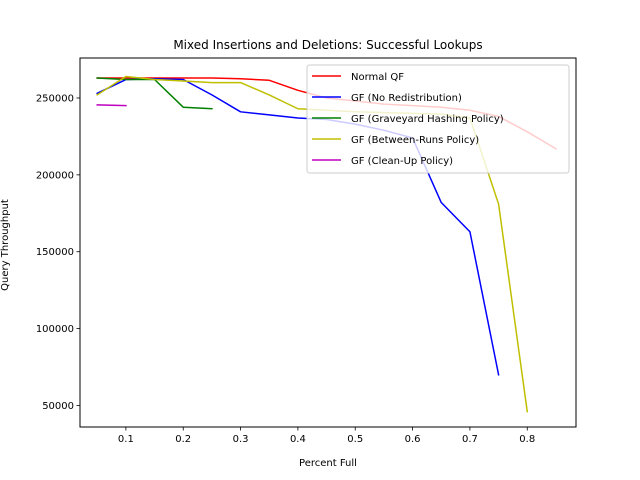 This screenshot has height=480, width=640. Describe the element at coordinates (126, 439) in the screenshot. I see `x-tick-label: 0.1` at that location.